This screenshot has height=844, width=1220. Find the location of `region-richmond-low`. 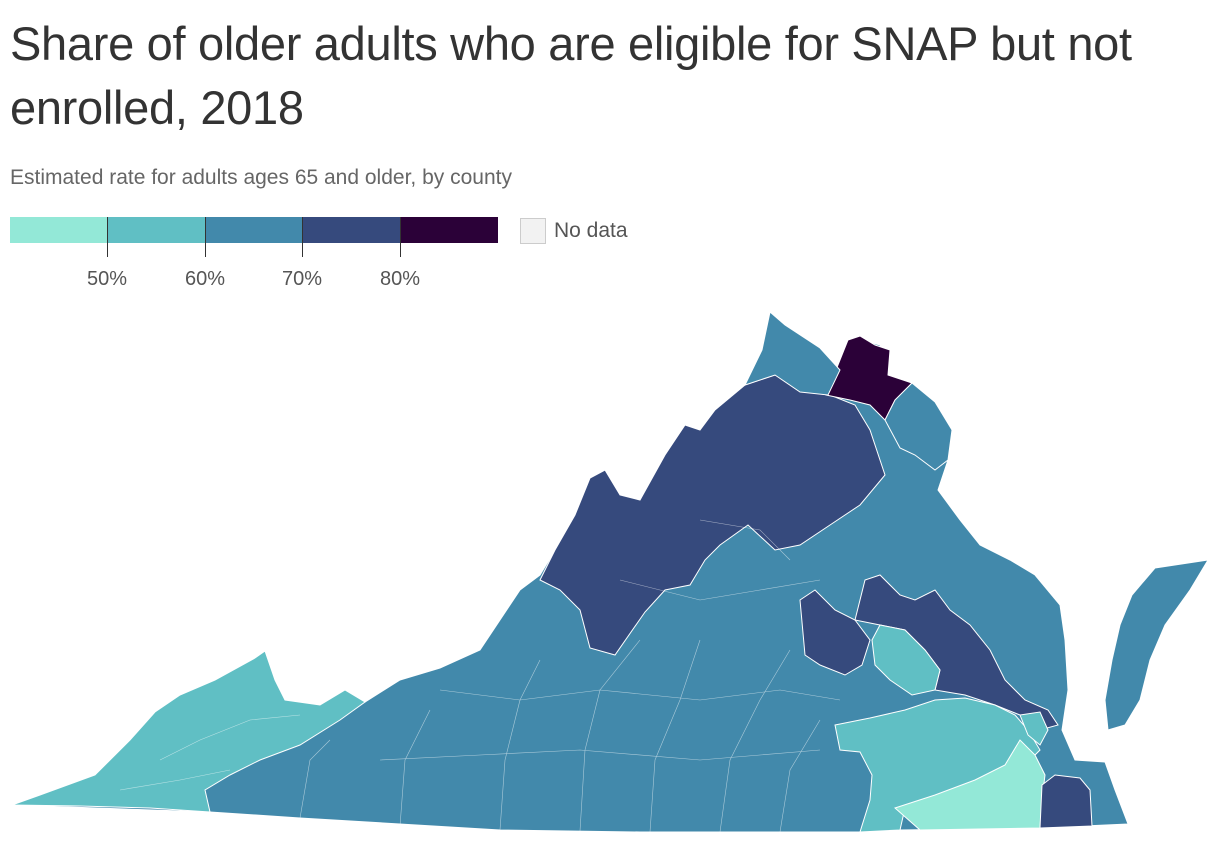

region-richmond-low is located at coordinates (906, 660).